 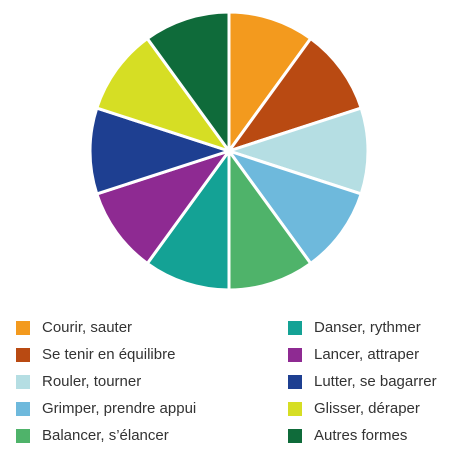 I want to click on legend-label: Autres formes, so click(x=361, y=435).